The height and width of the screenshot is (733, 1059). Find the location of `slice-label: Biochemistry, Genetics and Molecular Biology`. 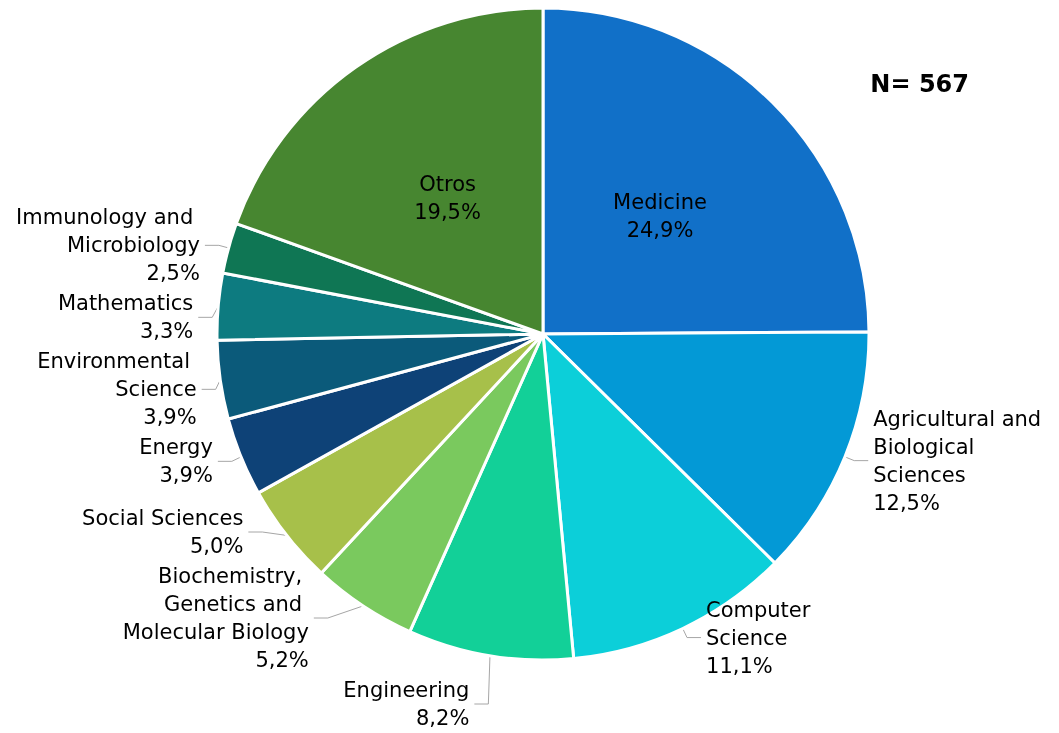

slice-label: Biochemistry, Genetics and Molecular Biology is located at coordinates (215, 604).